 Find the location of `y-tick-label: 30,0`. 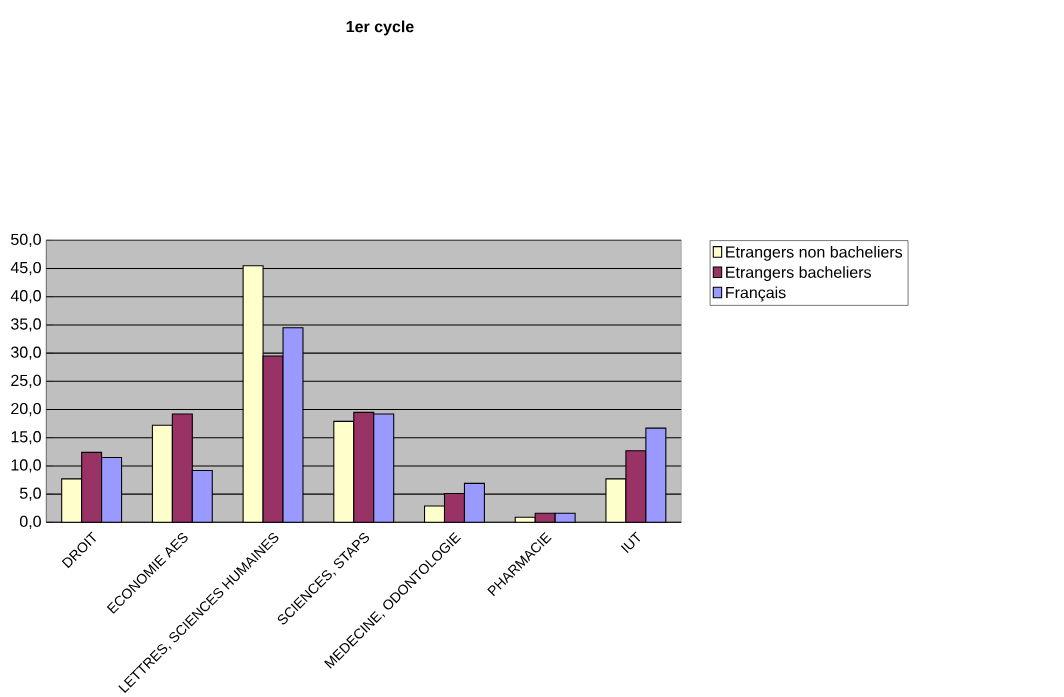

y-tick-label: 30,0 is located at coordinates (26, 353).